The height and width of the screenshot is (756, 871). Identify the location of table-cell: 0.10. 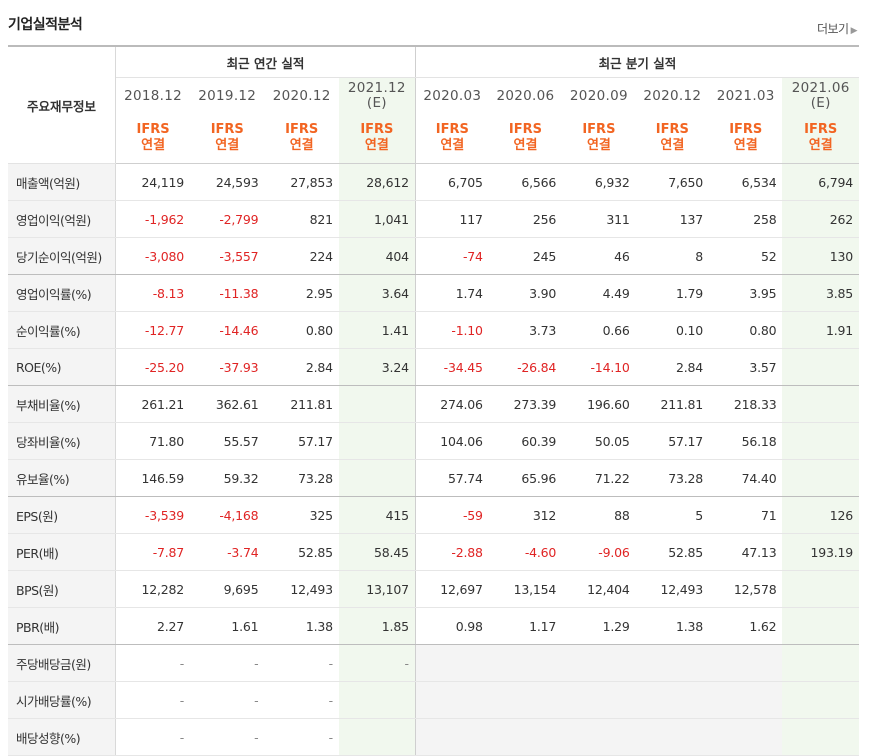
(672, 330).